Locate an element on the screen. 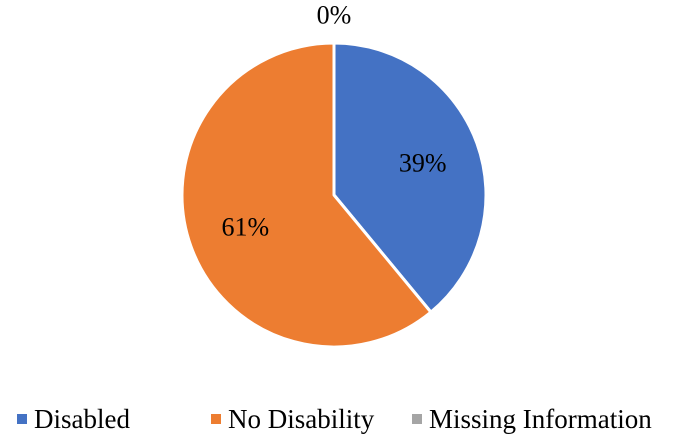 Image resolution: width=673 pixels, height=442 pixels. legend-label-missing-information: Missing Information is located at coordinates (540, 419).